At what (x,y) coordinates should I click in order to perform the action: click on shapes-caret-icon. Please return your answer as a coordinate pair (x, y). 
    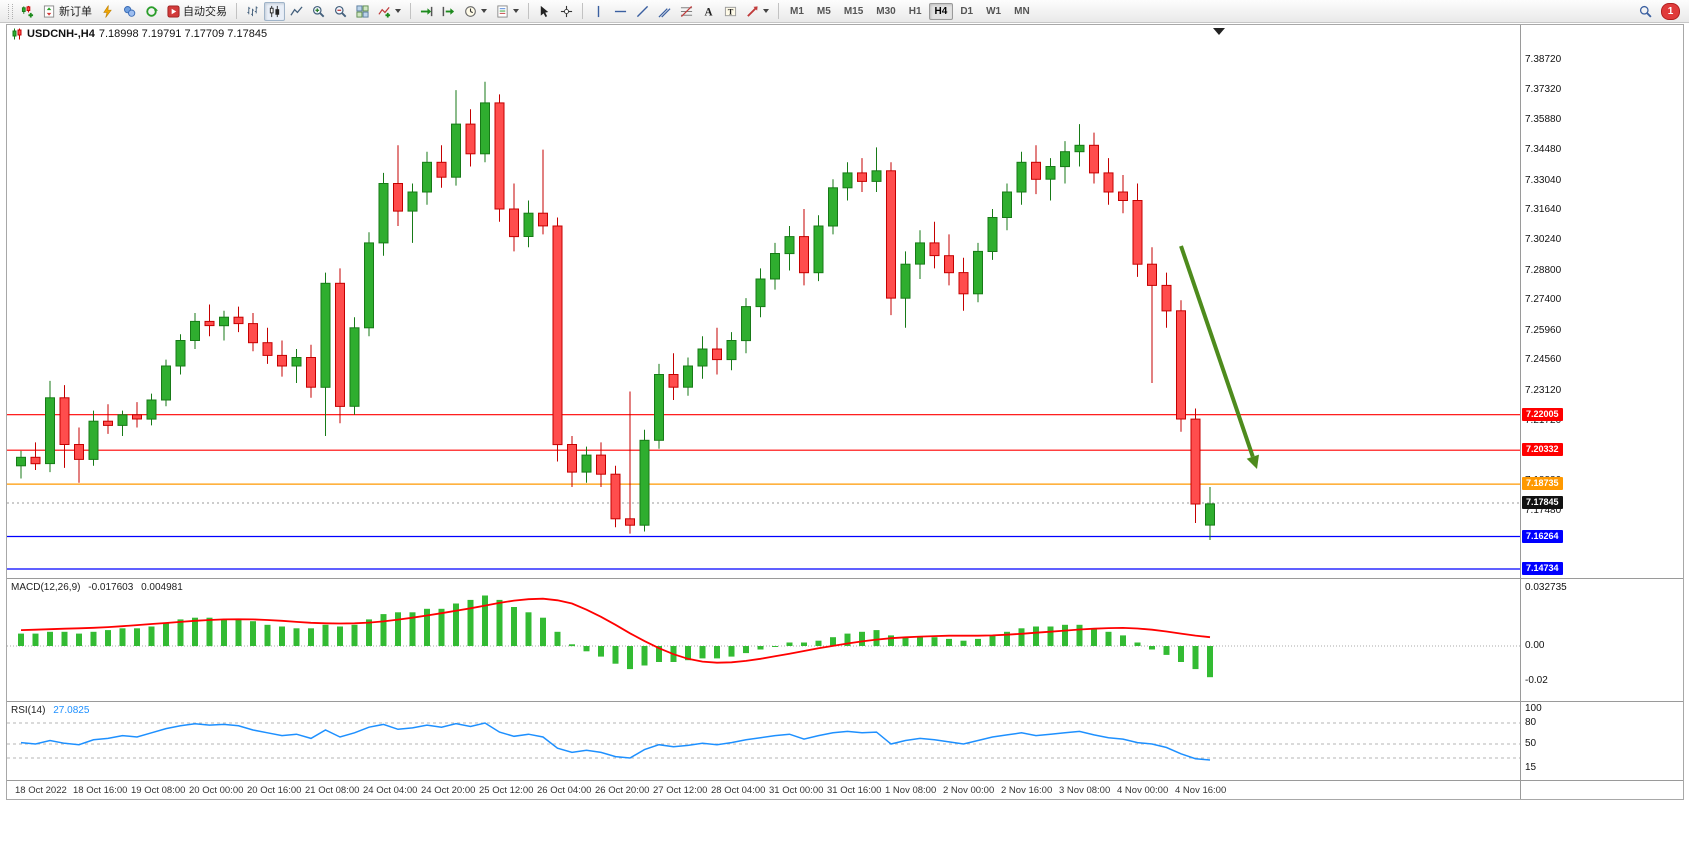
    Looking at the image, I should click on (766, 11).